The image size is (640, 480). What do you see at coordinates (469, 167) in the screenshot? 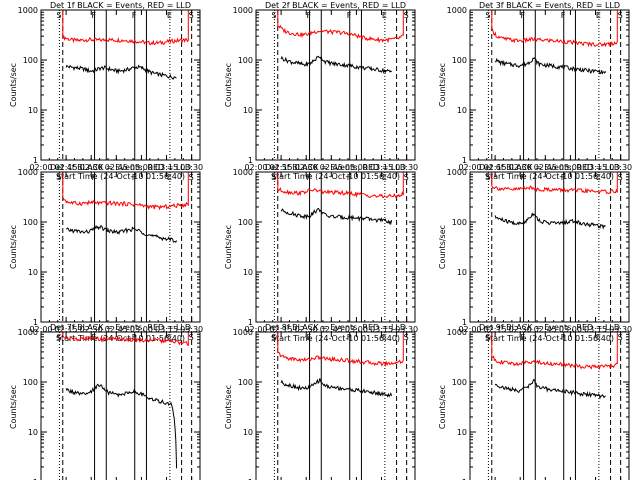
I see `x-tick-label: 02:00` at bounding box center [469, 167].